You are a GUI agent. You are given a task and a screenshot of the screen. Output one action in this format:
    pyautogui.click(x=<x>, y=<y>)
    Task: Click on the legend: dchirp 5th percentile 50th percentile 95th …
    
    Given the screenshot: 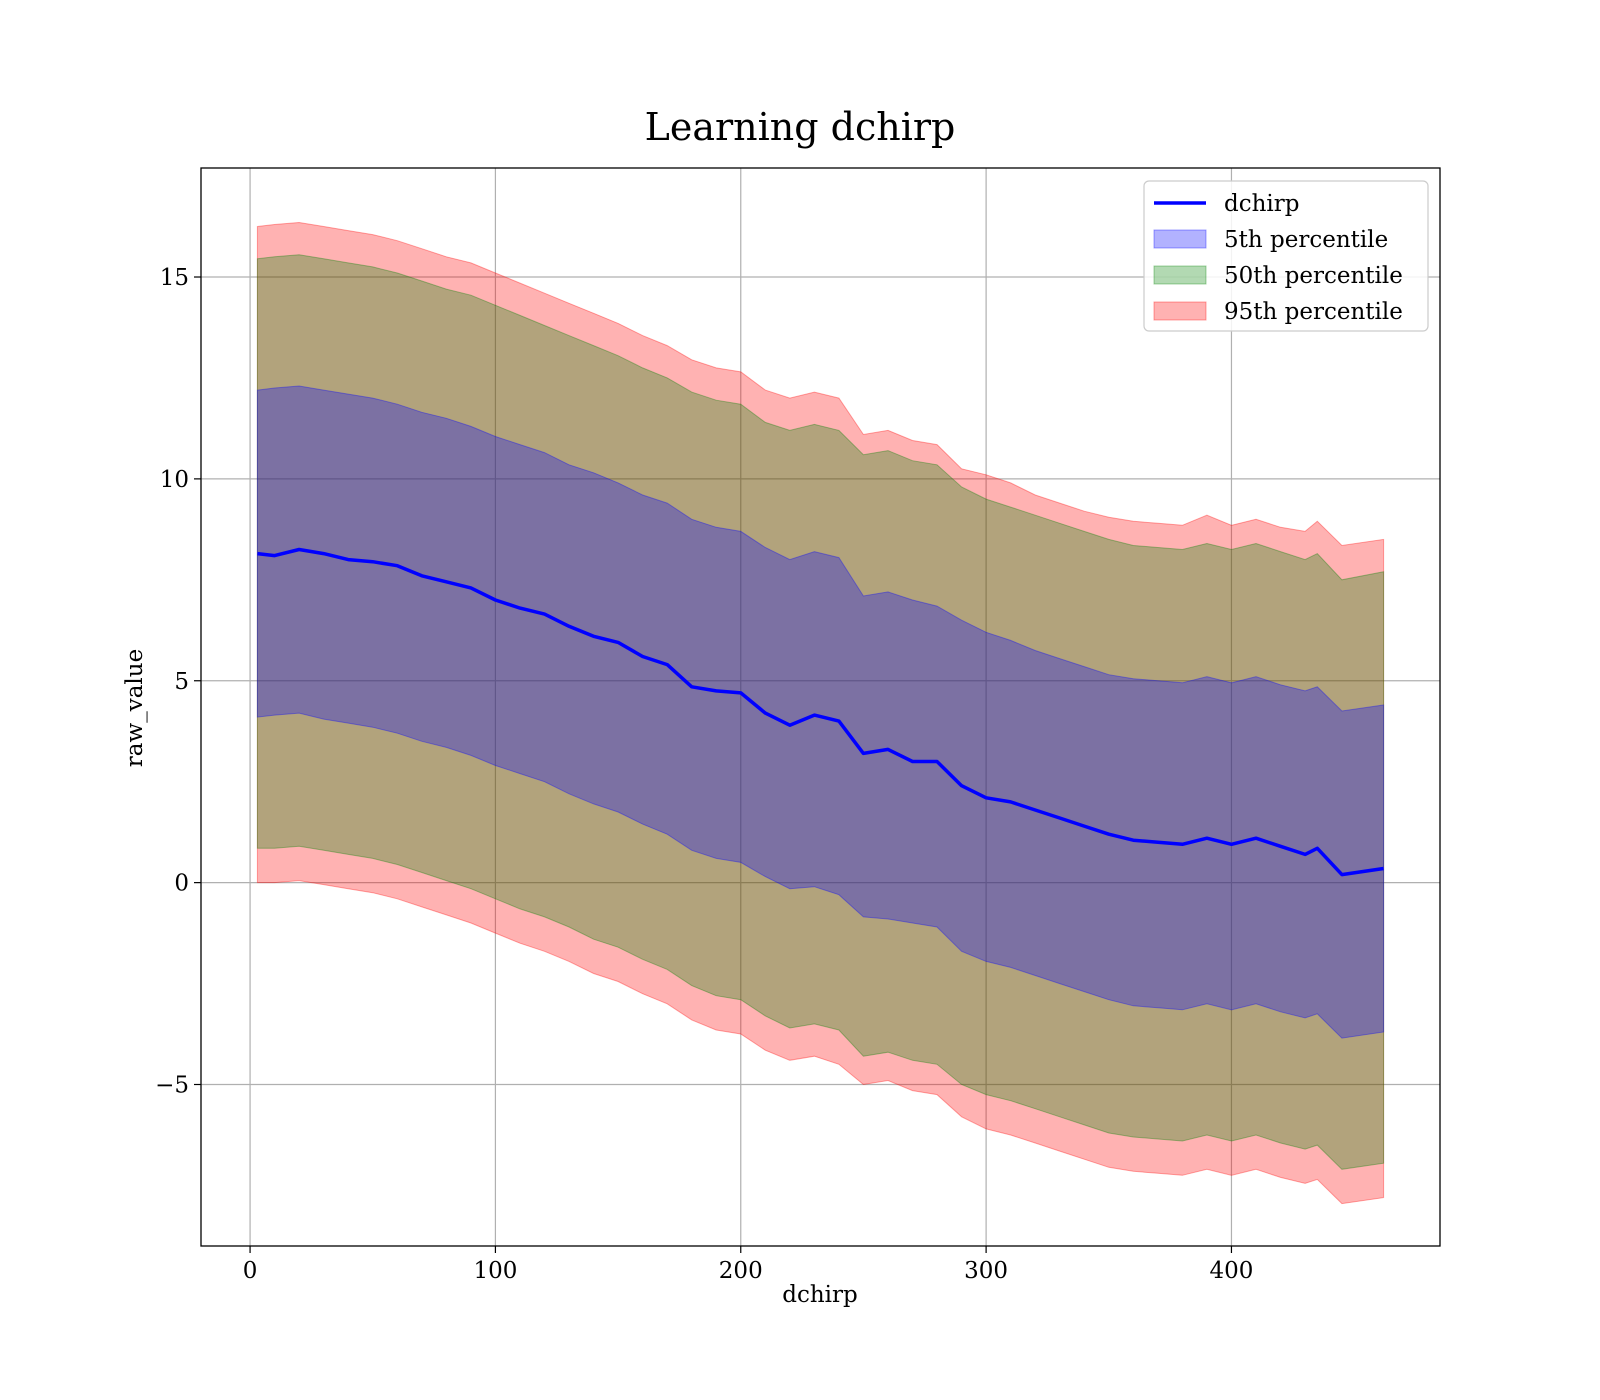 What is the action you would take?
    pyautogui.click(x=1286, y=256)
    